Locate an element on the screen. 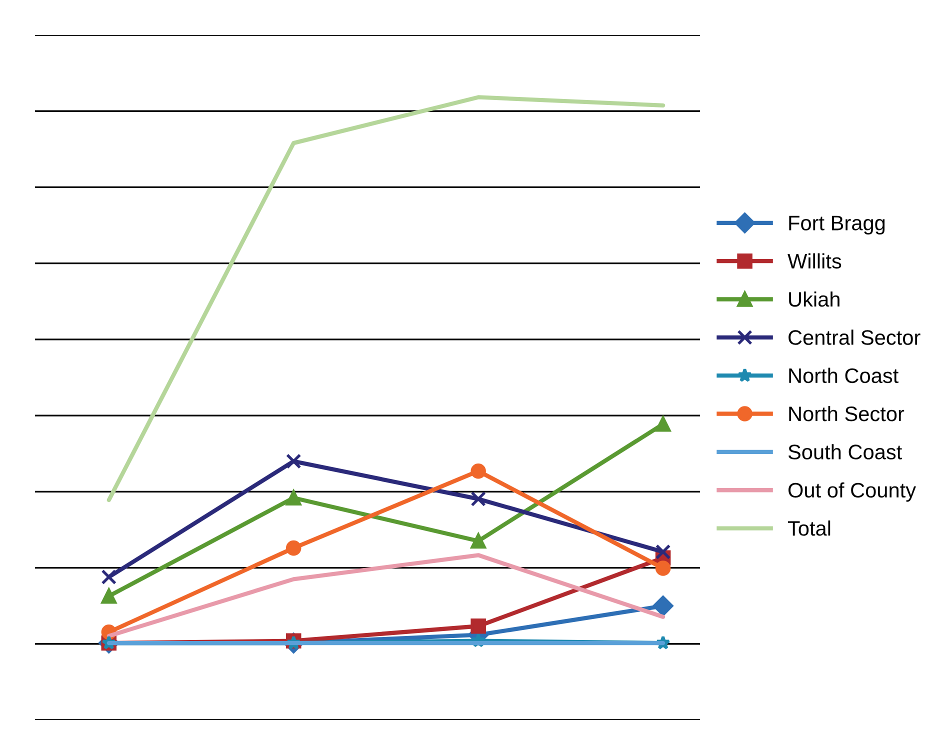  legend-label: Central Sector is located at coordinates (854, 337).